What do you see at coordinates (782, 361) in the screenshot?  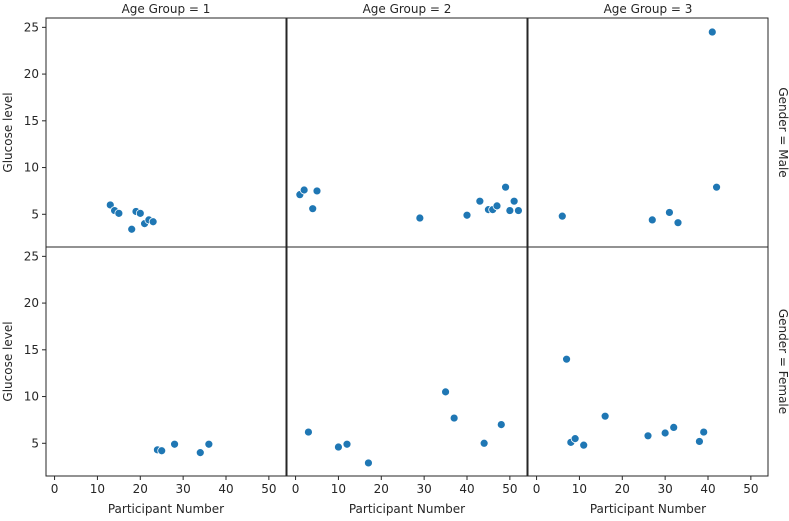 I see `row-label: Gender = Female` at bounding box center [782, 361].